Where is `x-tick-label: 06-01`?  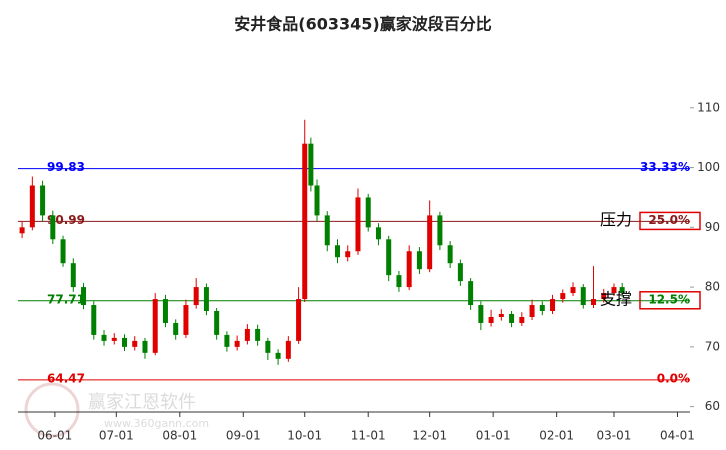 x-tick-label: 06-01 is located at coordinates (54, 436).